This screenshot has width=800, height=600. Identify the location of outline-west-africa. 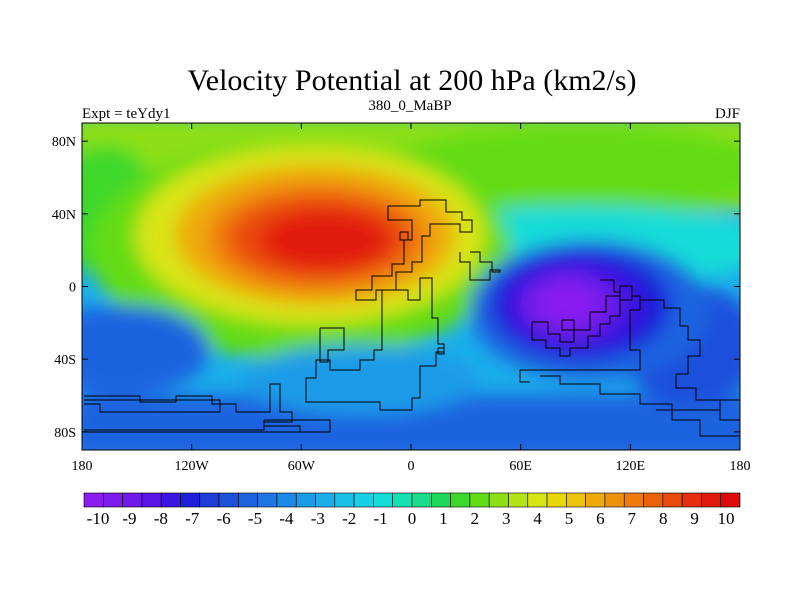
(332, 345).